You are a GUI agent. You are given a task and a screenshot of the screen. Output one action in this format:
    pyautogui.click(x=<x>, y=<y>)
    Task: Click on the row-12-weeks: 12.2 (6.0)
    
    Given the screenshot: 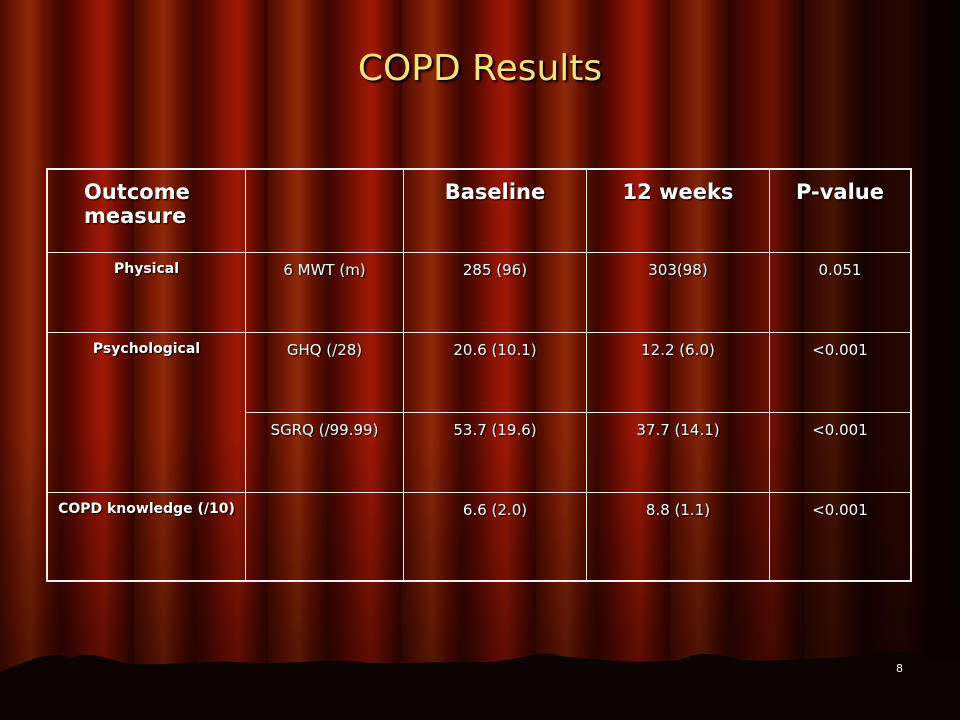 What is the action you would take?
    pyautogui.click(x=678, y=372)
    